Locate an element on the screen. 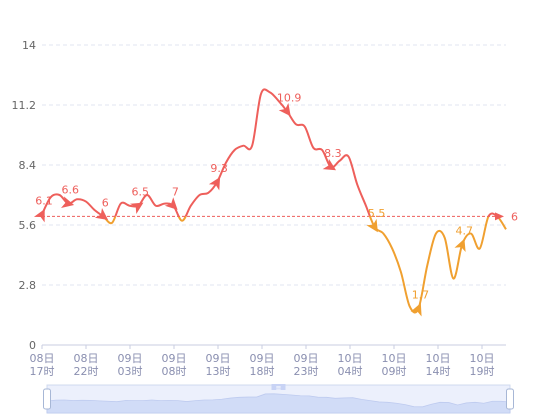 The image size is (550, 420). data-label: 9.3 is located at coordinates (219, 168).